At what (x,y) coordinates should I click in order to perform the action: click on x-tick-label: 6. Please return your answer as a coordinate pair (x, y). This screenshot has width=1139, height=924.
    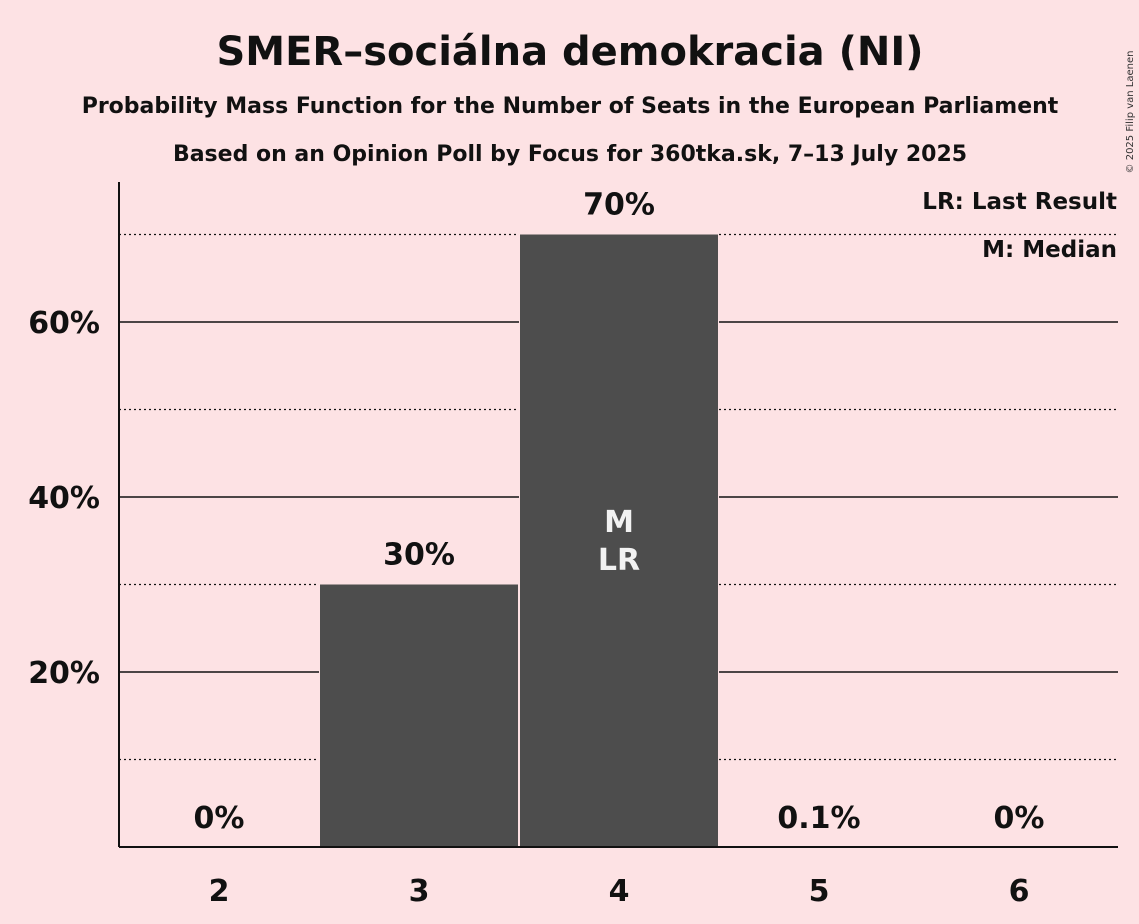
    Looking at the image, I should click on (1019, 891).